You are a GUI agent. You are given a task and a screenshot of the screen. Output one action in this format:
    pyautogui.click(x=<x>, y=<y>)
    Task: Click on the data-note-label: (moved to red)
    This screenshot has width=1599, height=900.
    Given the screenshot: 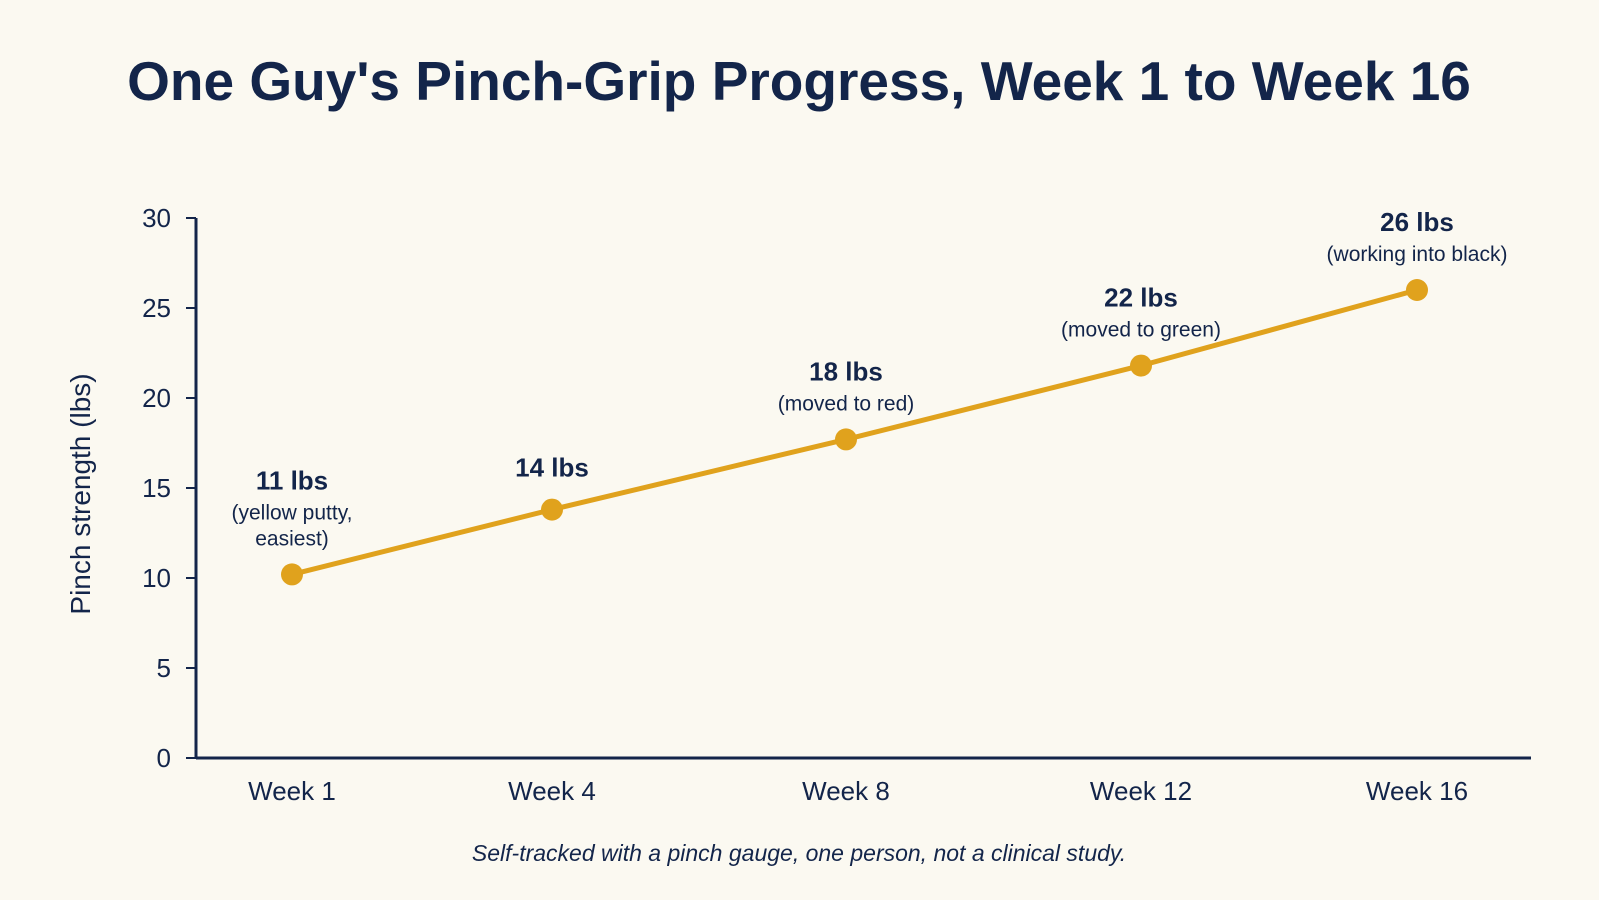 What is the action you would take?
    pyautogui.click(x=846, y=403)
    